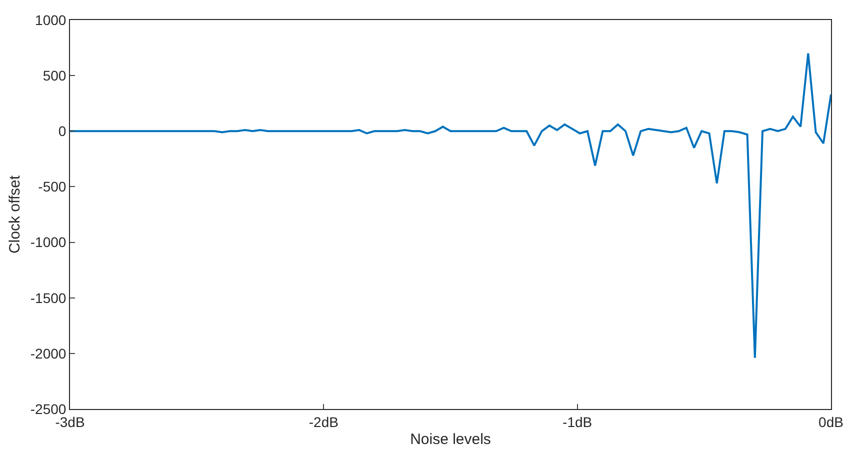 This screenshot has width=855, height=457. I want to click on y-axis-title: Clock offset, so click(15, 214).